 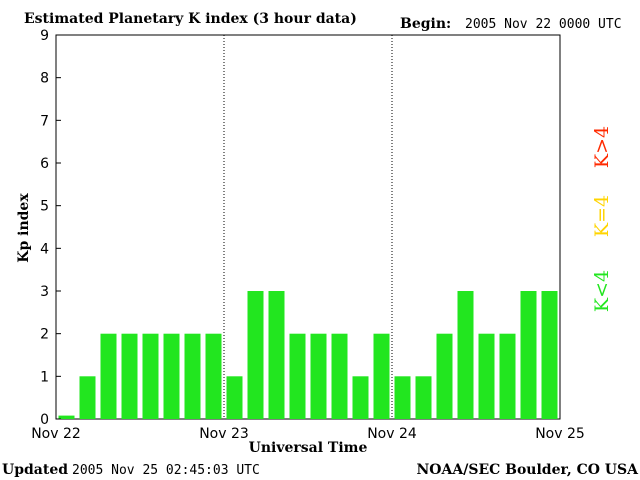 I want to click on y-tick-label: 2, so click(x=44, y=335).